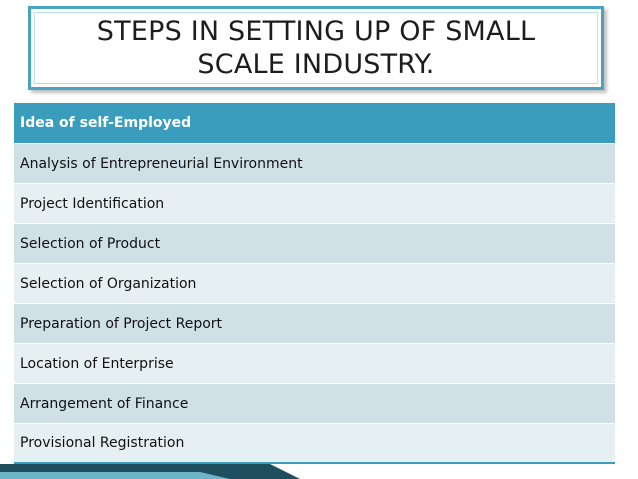 This screenshot has height=479, width=638. Describe the element at coordinates (314, 444) in the screenshot. I see `table-row: Provisional Registration` at that location.